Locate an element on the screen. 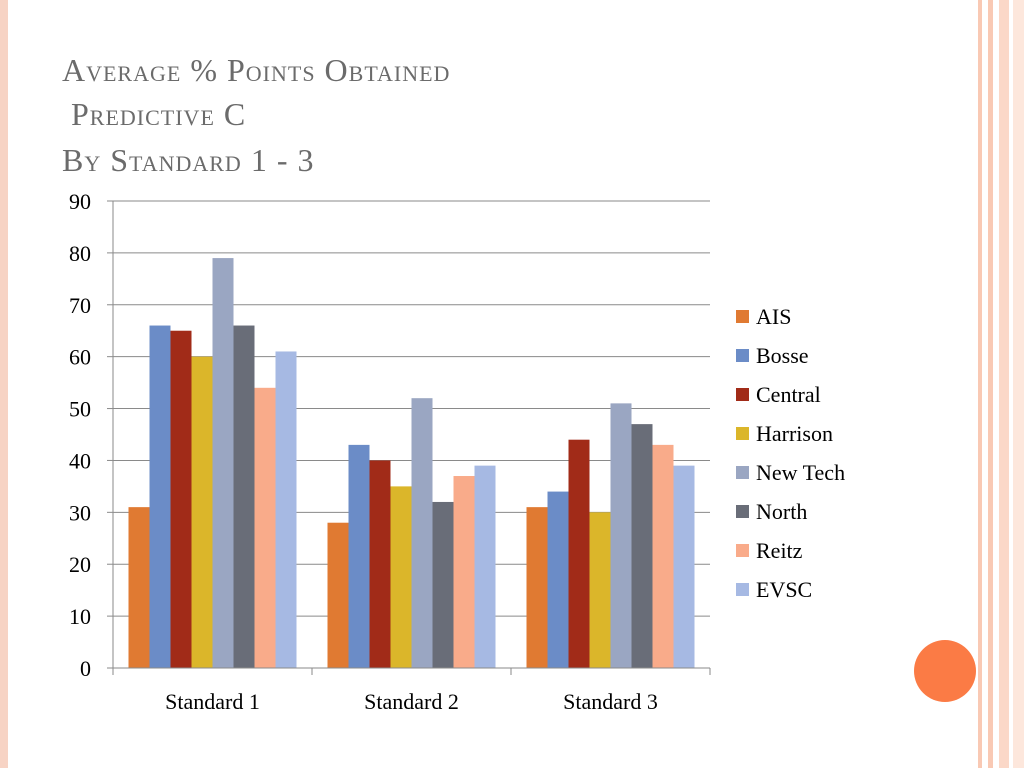 Image resolution: width=1024 pixels, height=768 pixels. x-category-label: Standard 3 is located at coordinates (610, 701).